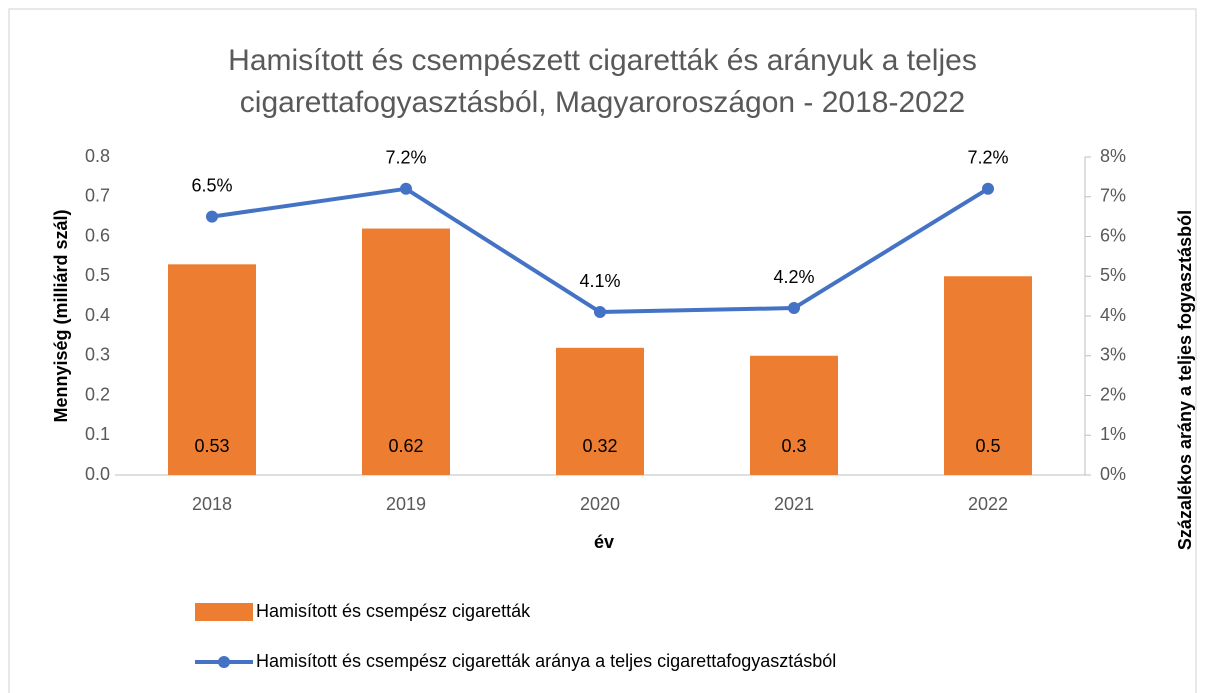  I want to click on x-tick-label: 2020, so click(600, 504).